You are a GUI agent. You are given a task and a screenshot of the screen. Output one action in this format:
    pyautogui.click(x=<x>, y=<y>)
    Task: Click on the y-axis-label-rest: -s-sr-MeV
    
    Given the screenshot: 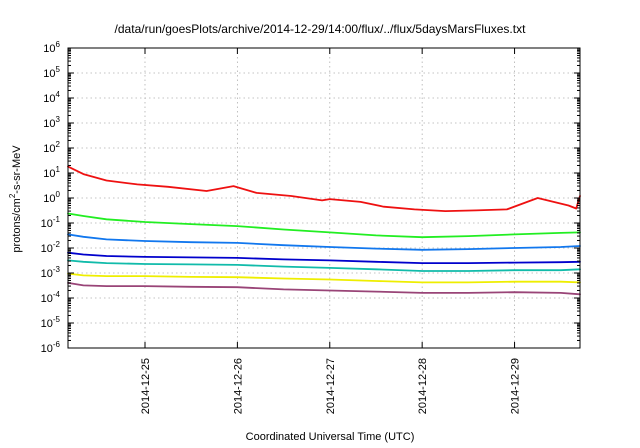 What is the action you would take?
    pyautogui.click(x=17, y=169)
    